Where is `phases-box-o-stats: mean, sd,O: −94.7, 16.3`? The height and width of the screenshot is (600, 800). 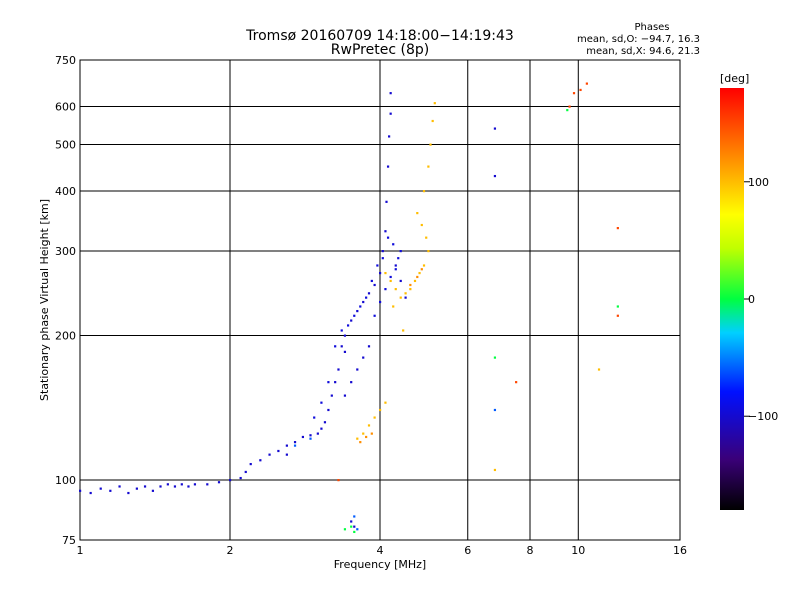
phases-box-o-stats: mean, sd,O: −94.7, 16.3 is located at coordinates (638, 39).